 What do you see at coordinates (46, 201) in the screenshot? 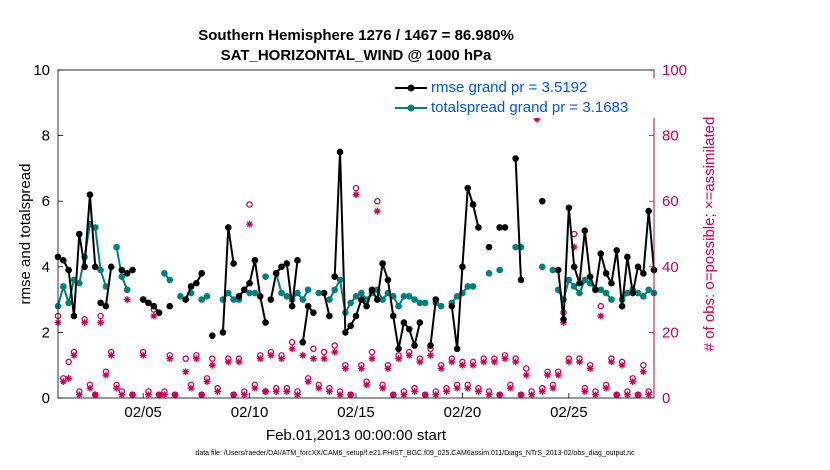
I see `y-tick-label: 6` at bounding box center [46, 201].